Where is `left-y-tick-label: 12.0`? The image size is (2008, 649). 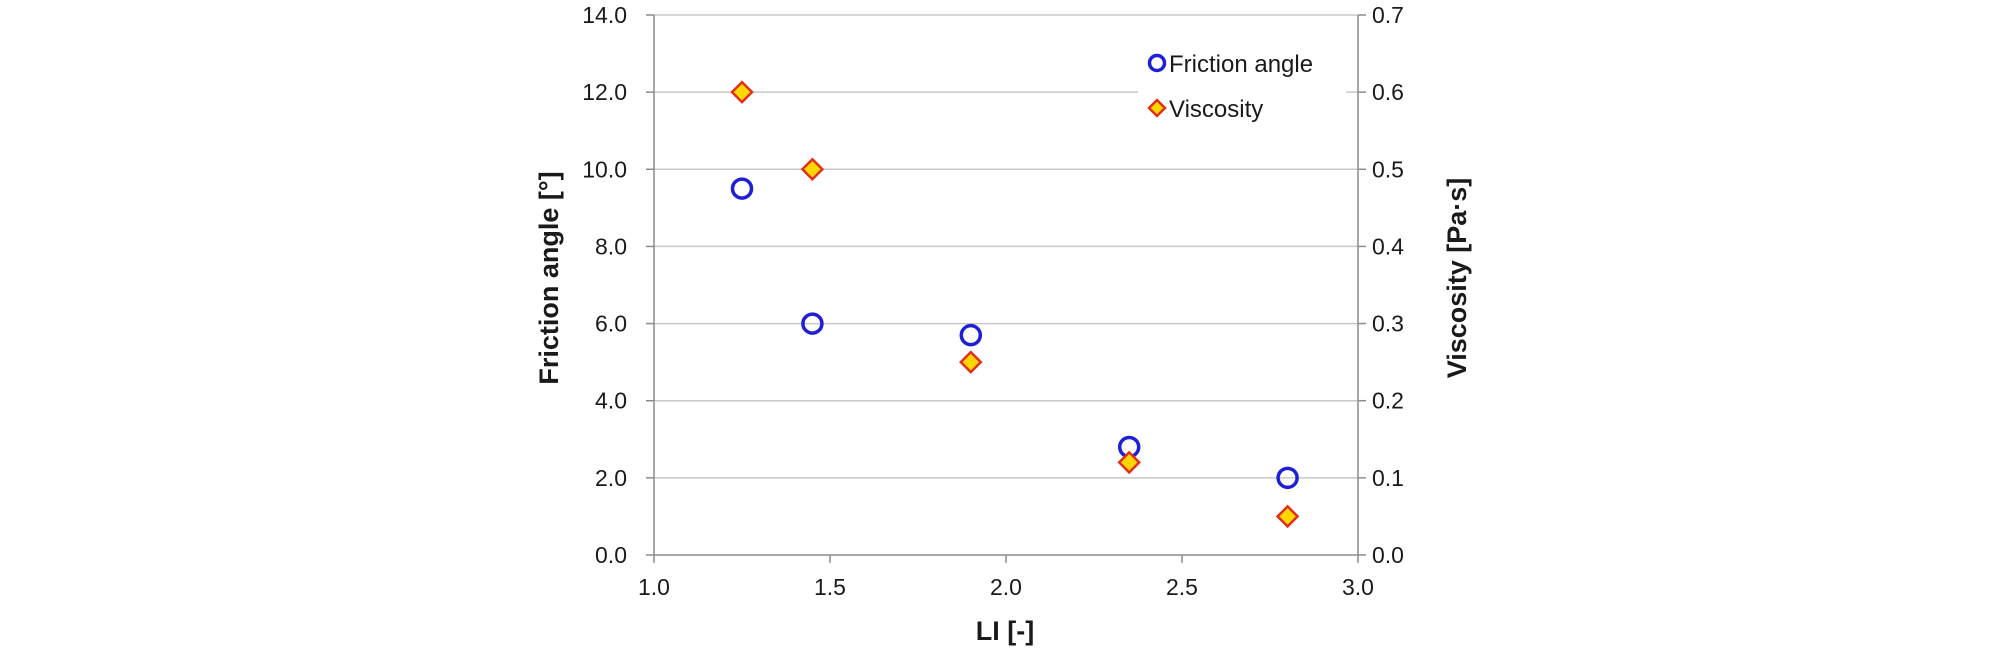
left-y-tick-label: 12.0 is located at coordinates (604, 92).